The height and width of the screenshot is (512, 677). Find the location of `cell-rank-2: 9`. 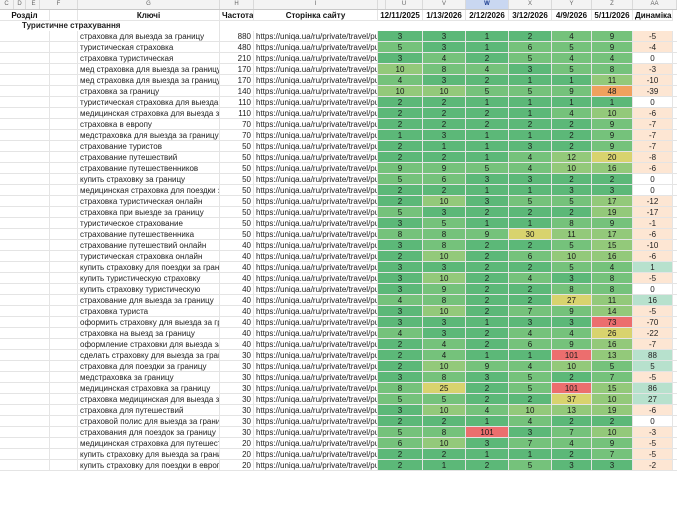

cell-rank-2: 9 is located at coordinates (444, 168).